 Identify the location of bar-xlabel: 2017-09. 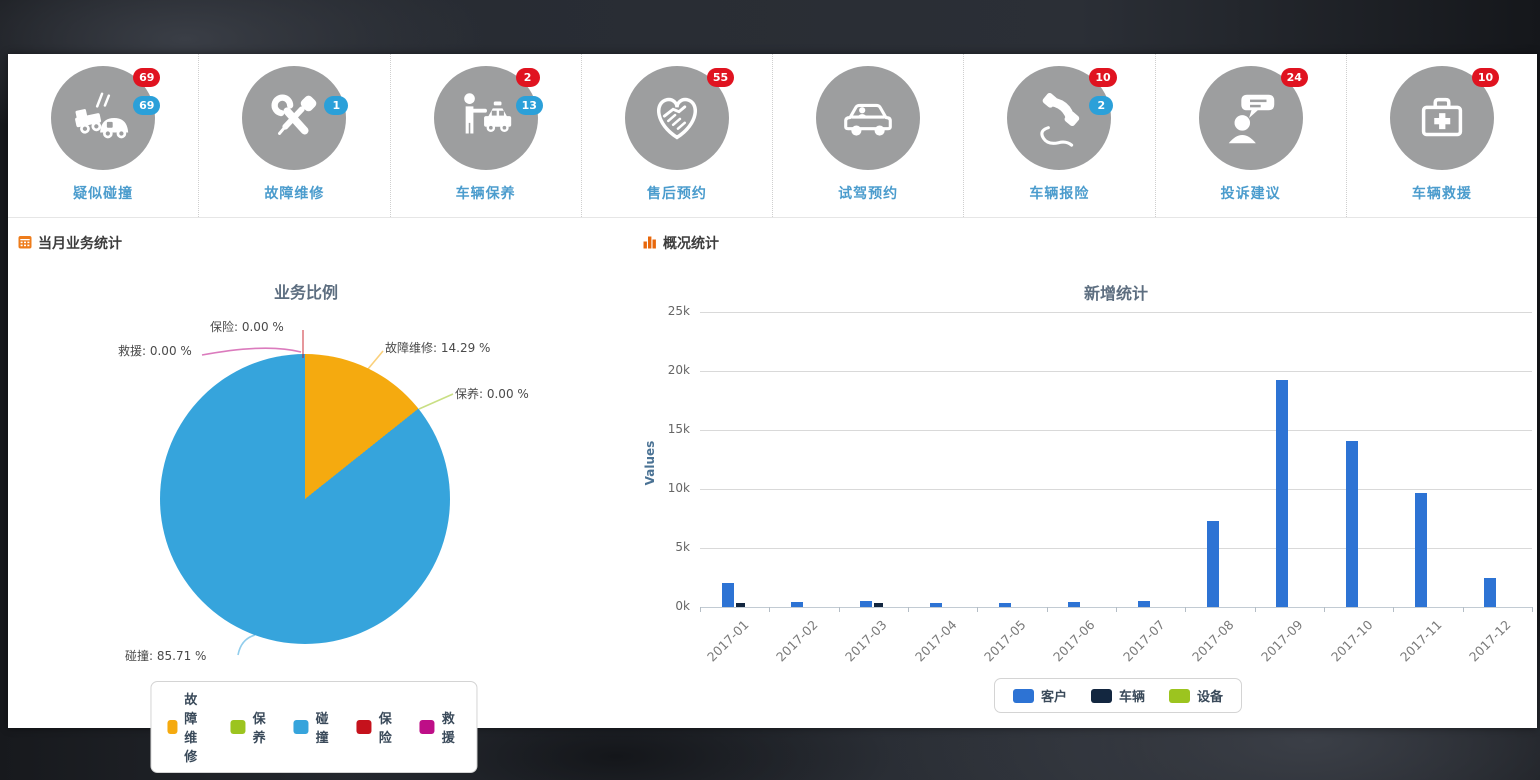
(1282, 641).